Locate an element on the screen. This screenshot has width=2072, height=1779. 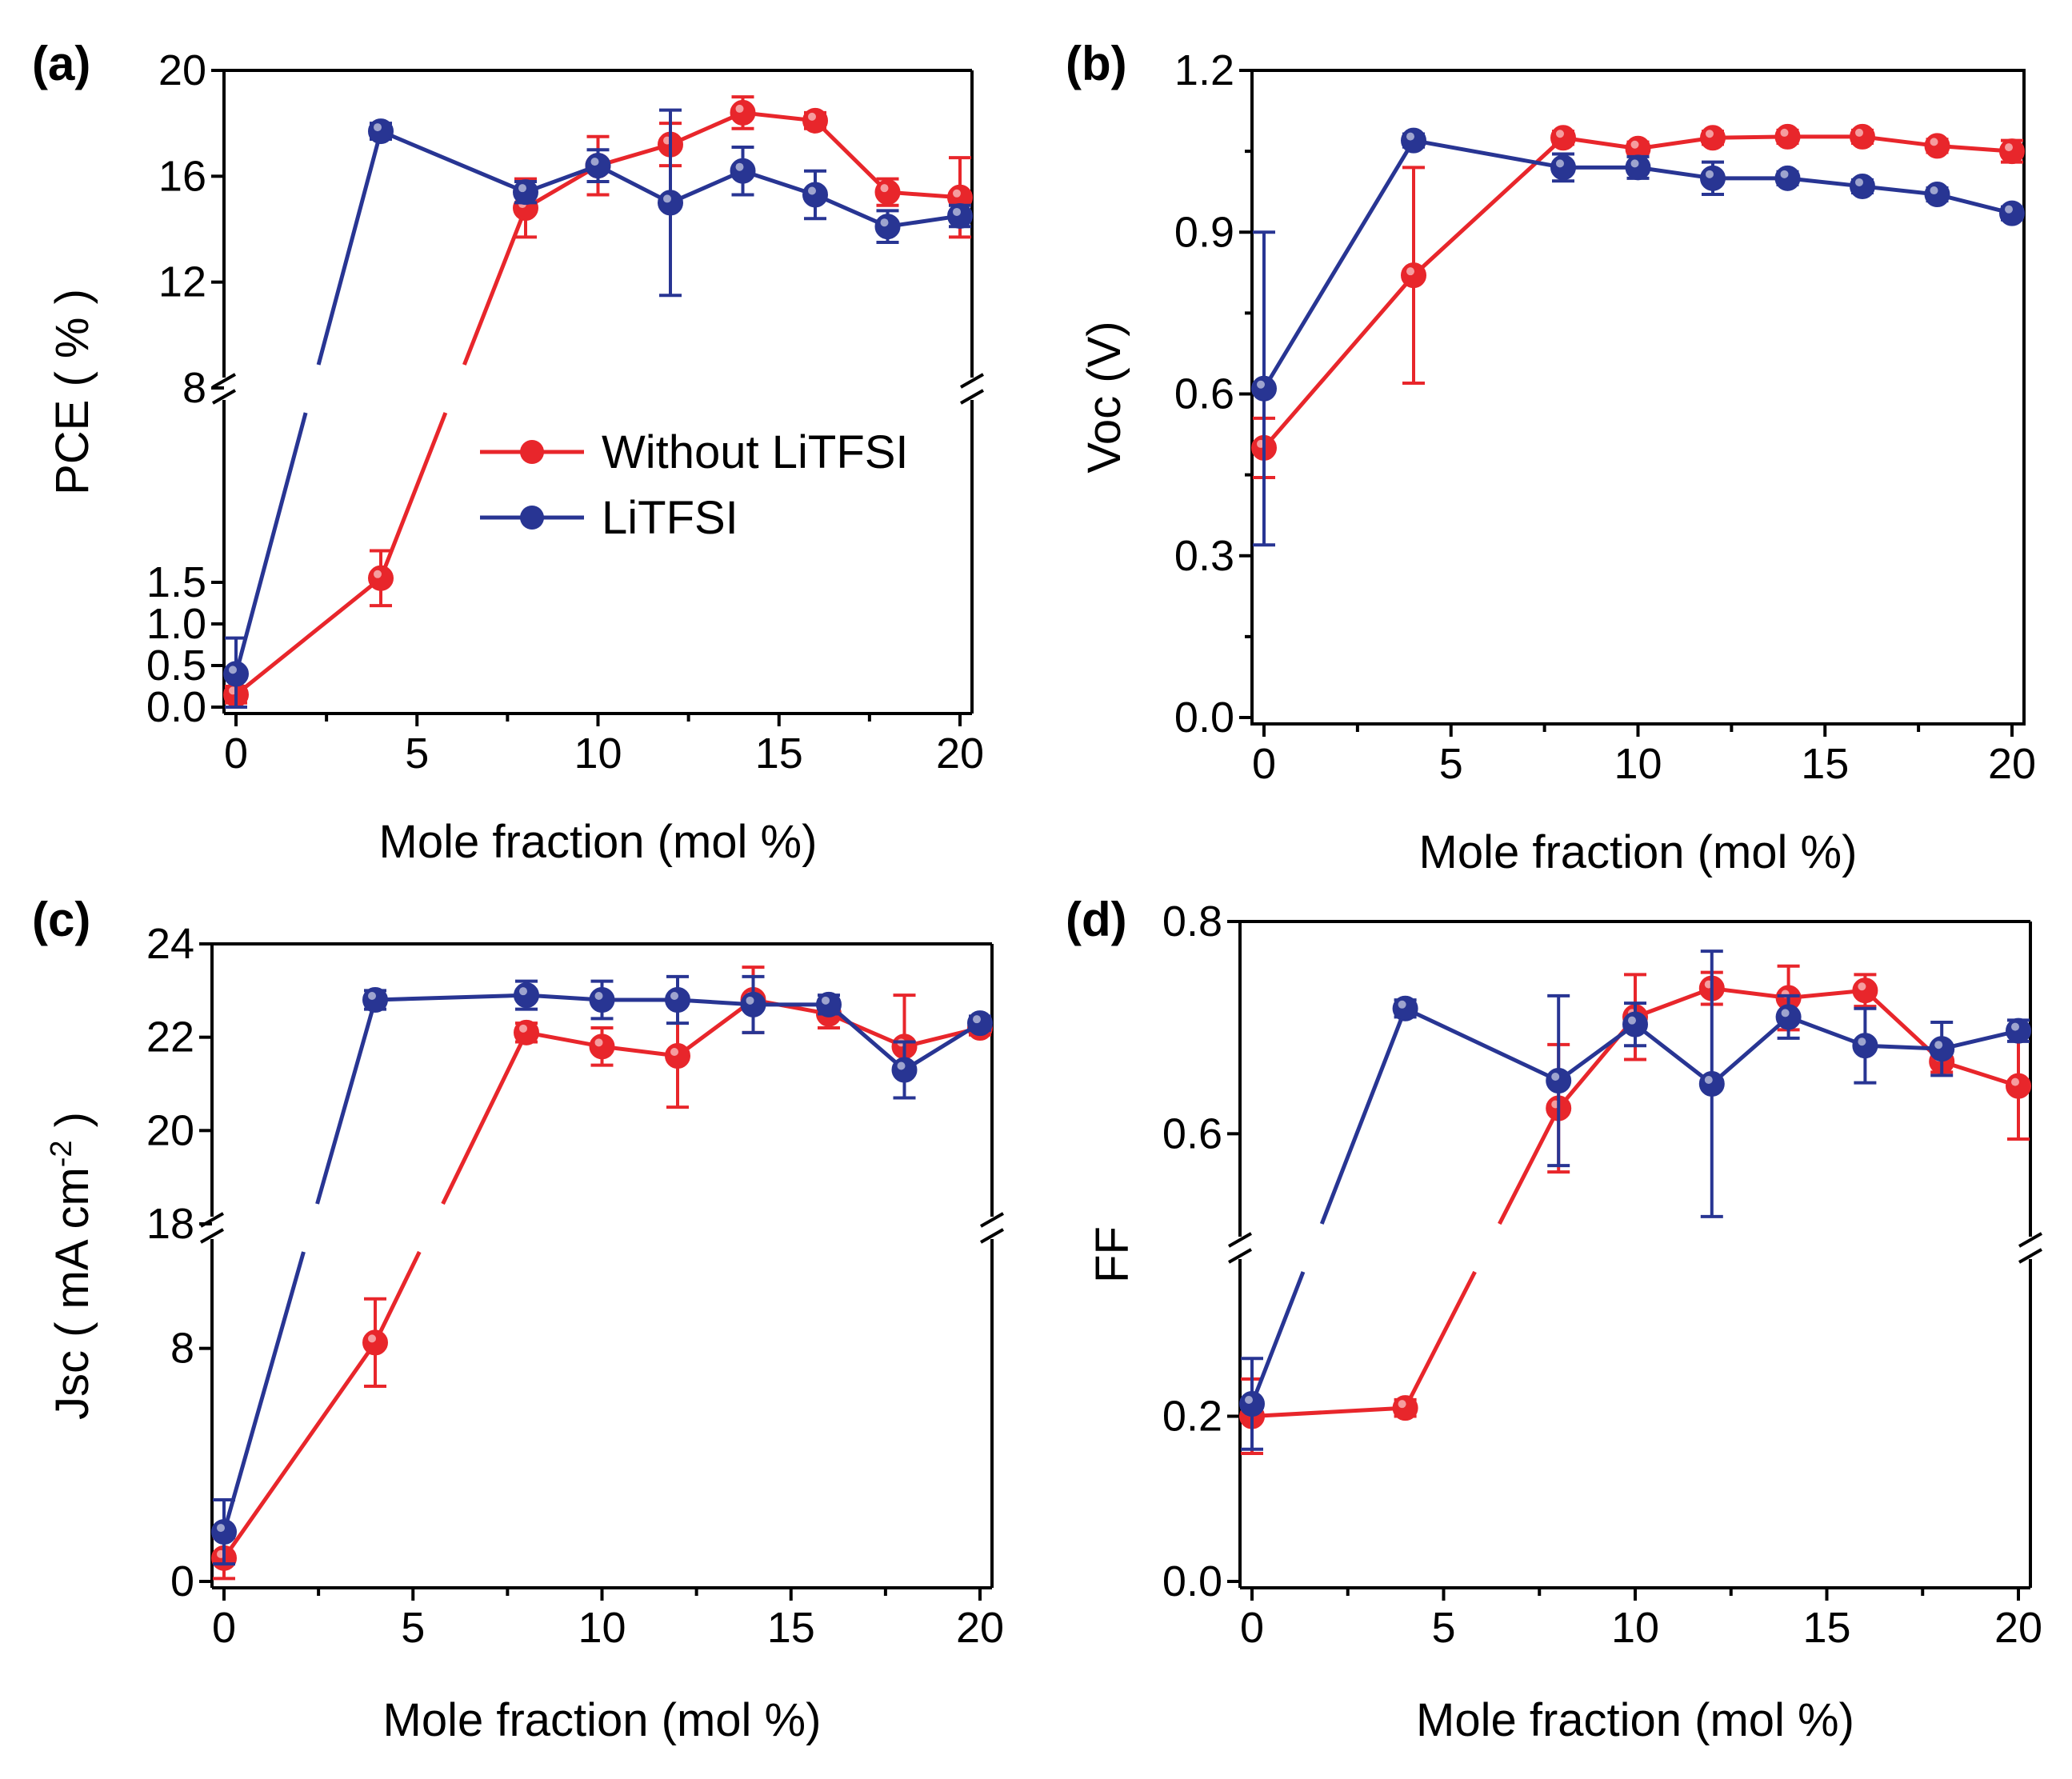
y-axis-label: Voc (V) is located at coordinates (1104, 397).